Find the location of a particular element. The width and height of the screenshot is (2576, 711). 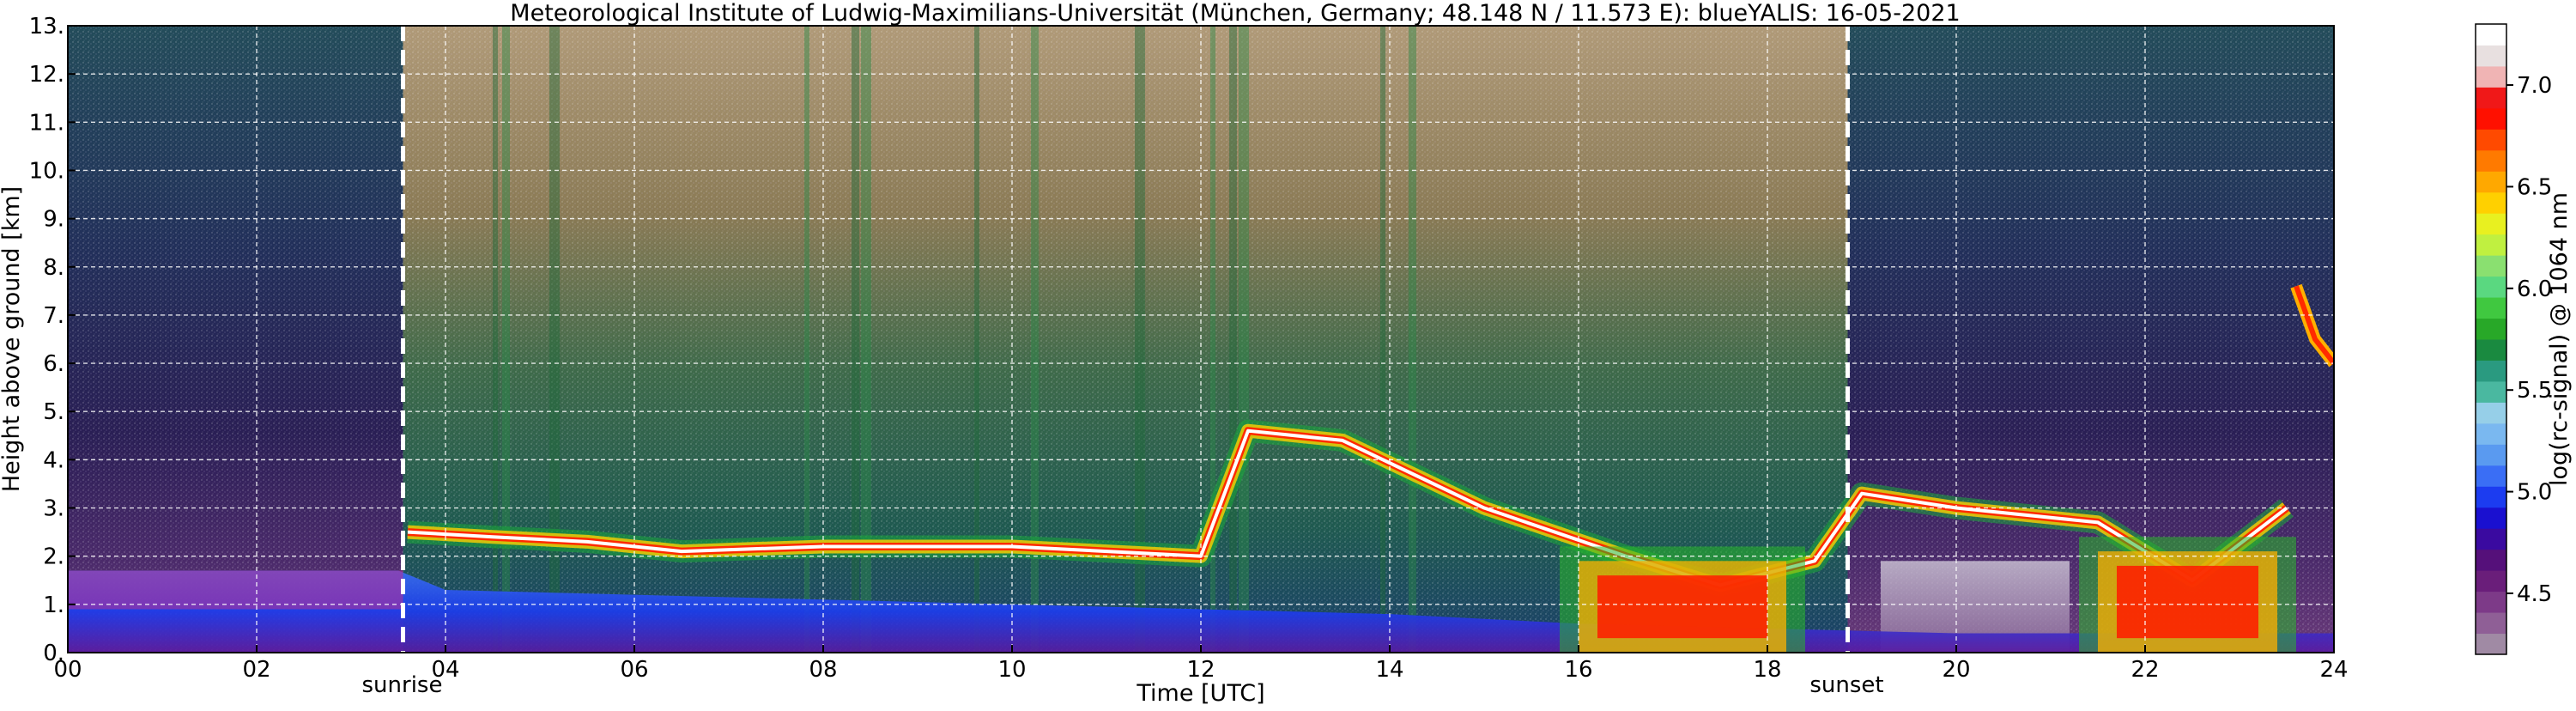

x-tick-label: 00 is located at coordinates (67, 670).